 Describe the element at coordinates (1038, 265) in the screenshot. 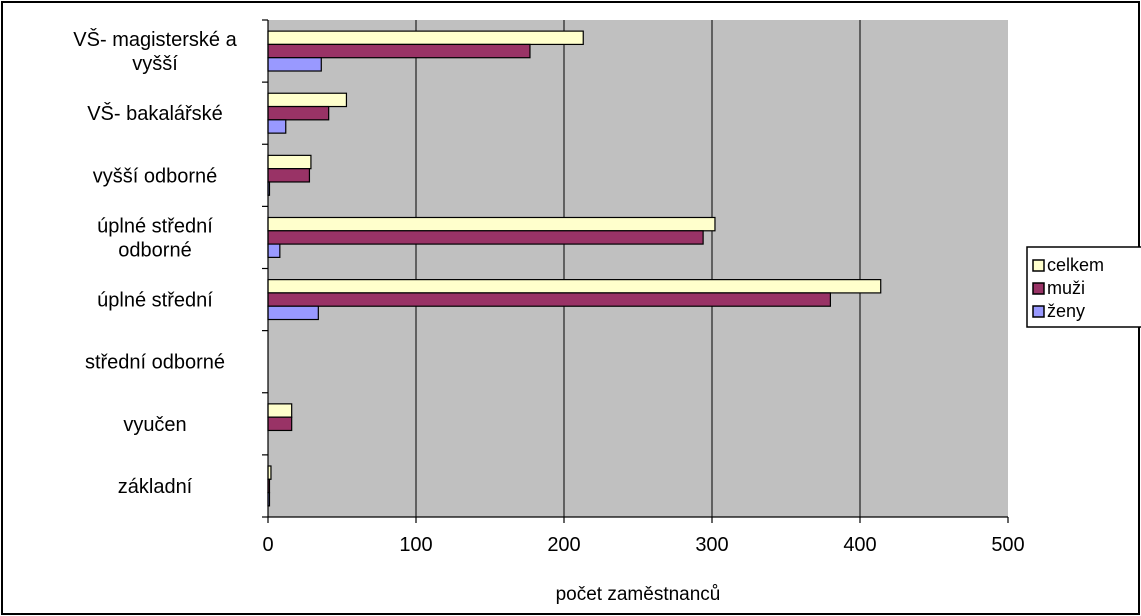

I see `legend-swatch-celkem` at that location.